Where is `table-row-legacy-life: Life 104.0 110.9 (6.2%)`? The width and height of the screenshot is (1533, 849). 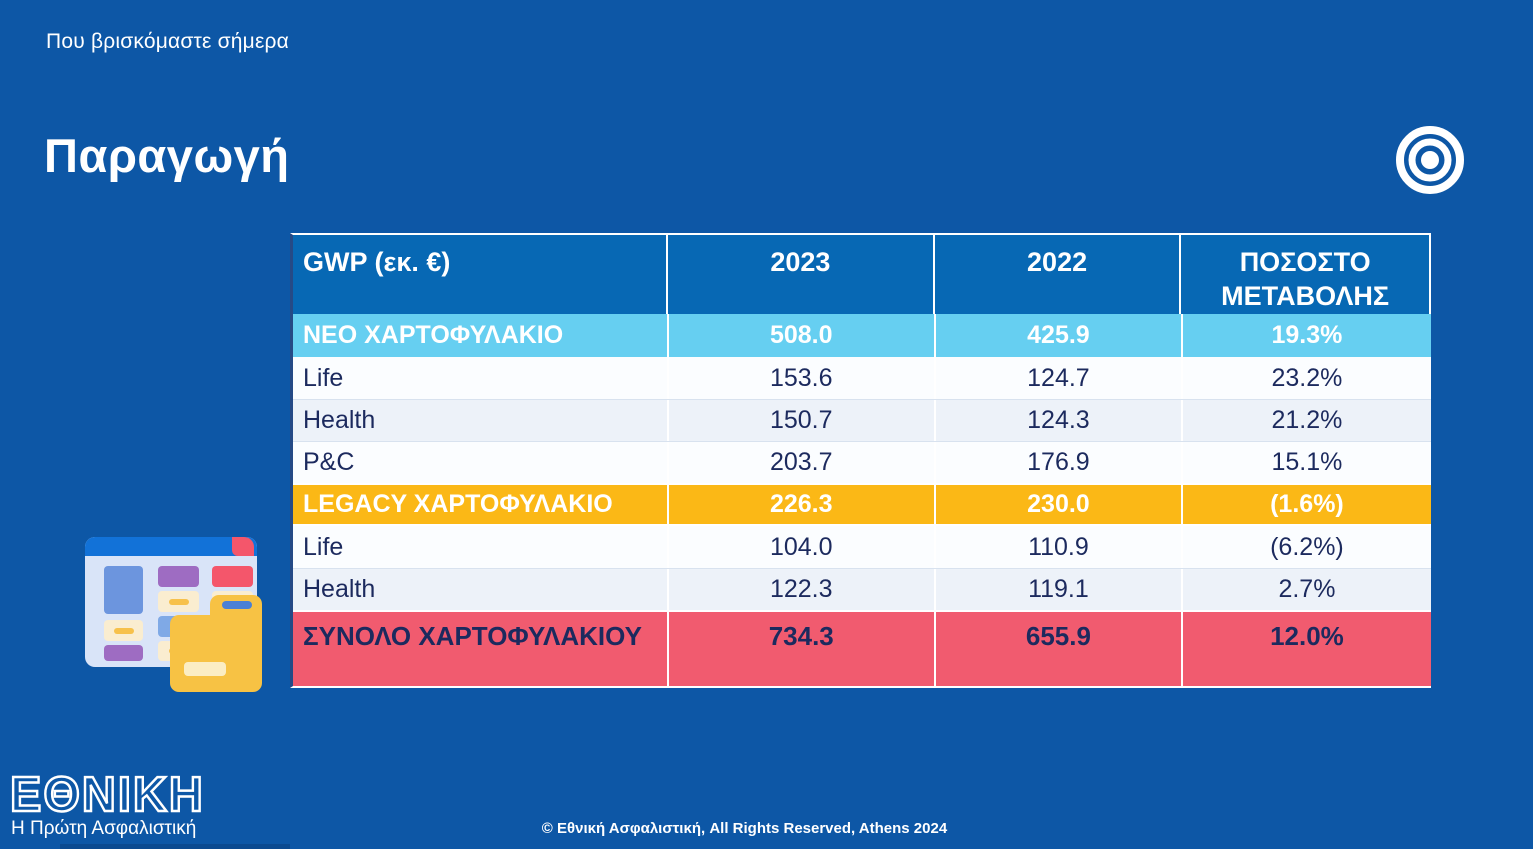
table-row-legacy-life: Life 104.0 110.9 (6.2%) is located at coordinates (862, 547).